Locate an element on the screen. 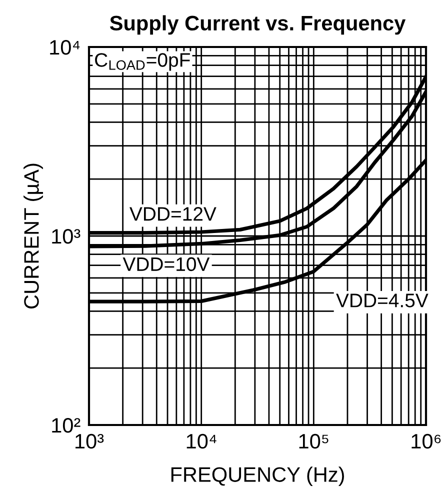 The height and width of the screenshot is (489, 444). x-tick-label: 10⁶ is located at coordinates (426, 441).